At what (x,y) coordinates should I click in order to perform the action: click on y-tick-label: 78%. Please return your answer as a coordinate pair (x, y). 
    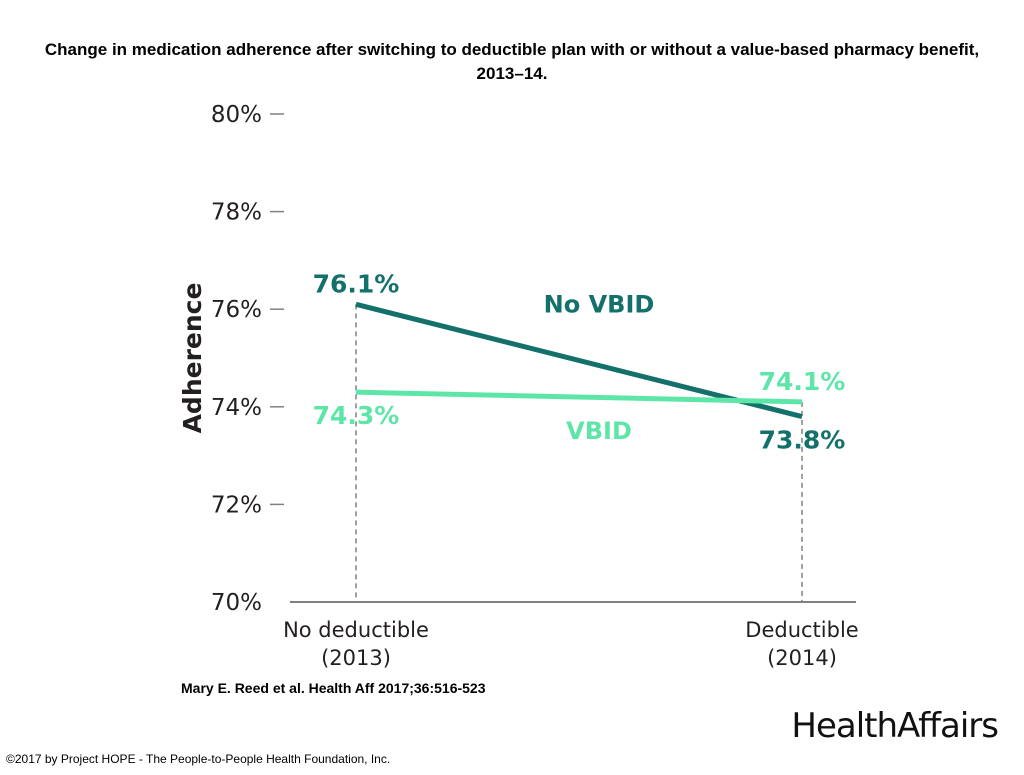
    Looking at the image, I should click on (236, 213).